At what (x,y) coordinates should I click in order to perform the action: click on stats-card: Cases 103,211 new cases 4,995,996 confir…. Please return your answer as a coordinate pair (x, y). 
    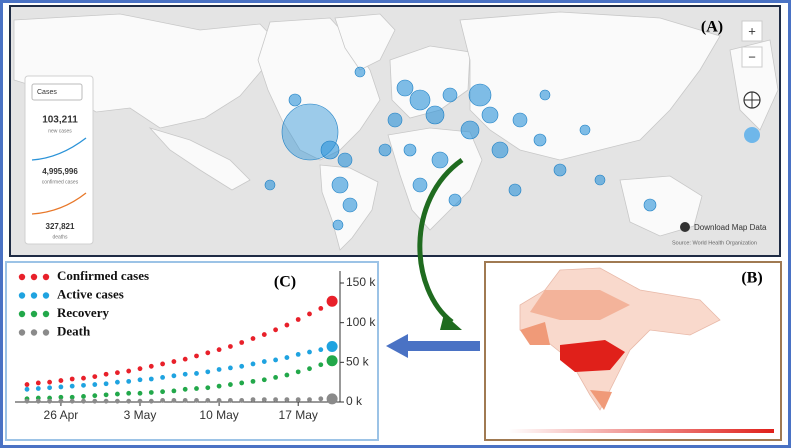
    Looking at the image, I should click on (59, 160).